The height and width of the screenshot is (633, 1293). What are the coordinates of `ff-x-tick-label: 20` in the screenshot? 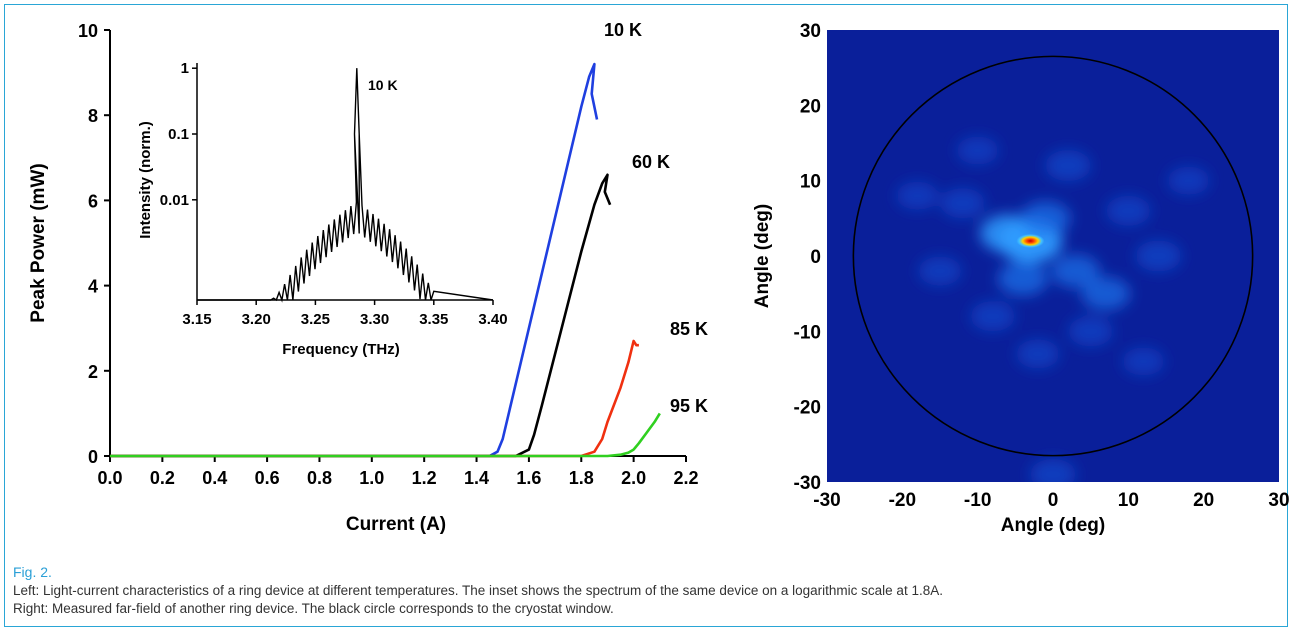 It's located at (1203, 500).